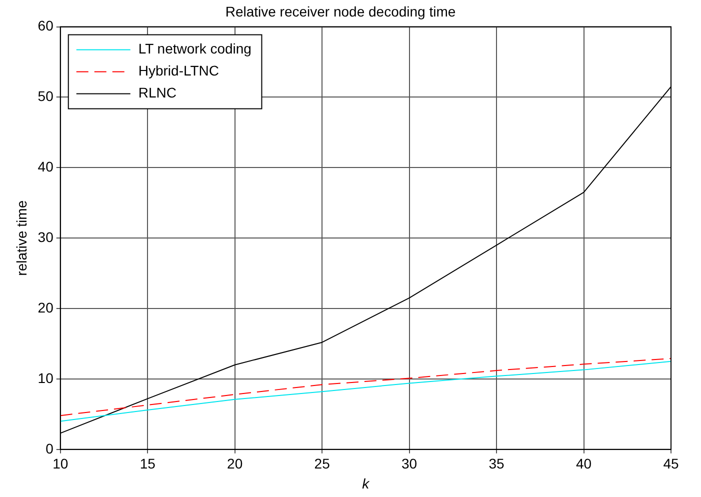 The height and width of the screenshot is (497, 701). What do you see at coordinates (179, 70) in the screenshot?
I see `legend-label: Hybrid-LTNC` at bounding box center [179, 70].